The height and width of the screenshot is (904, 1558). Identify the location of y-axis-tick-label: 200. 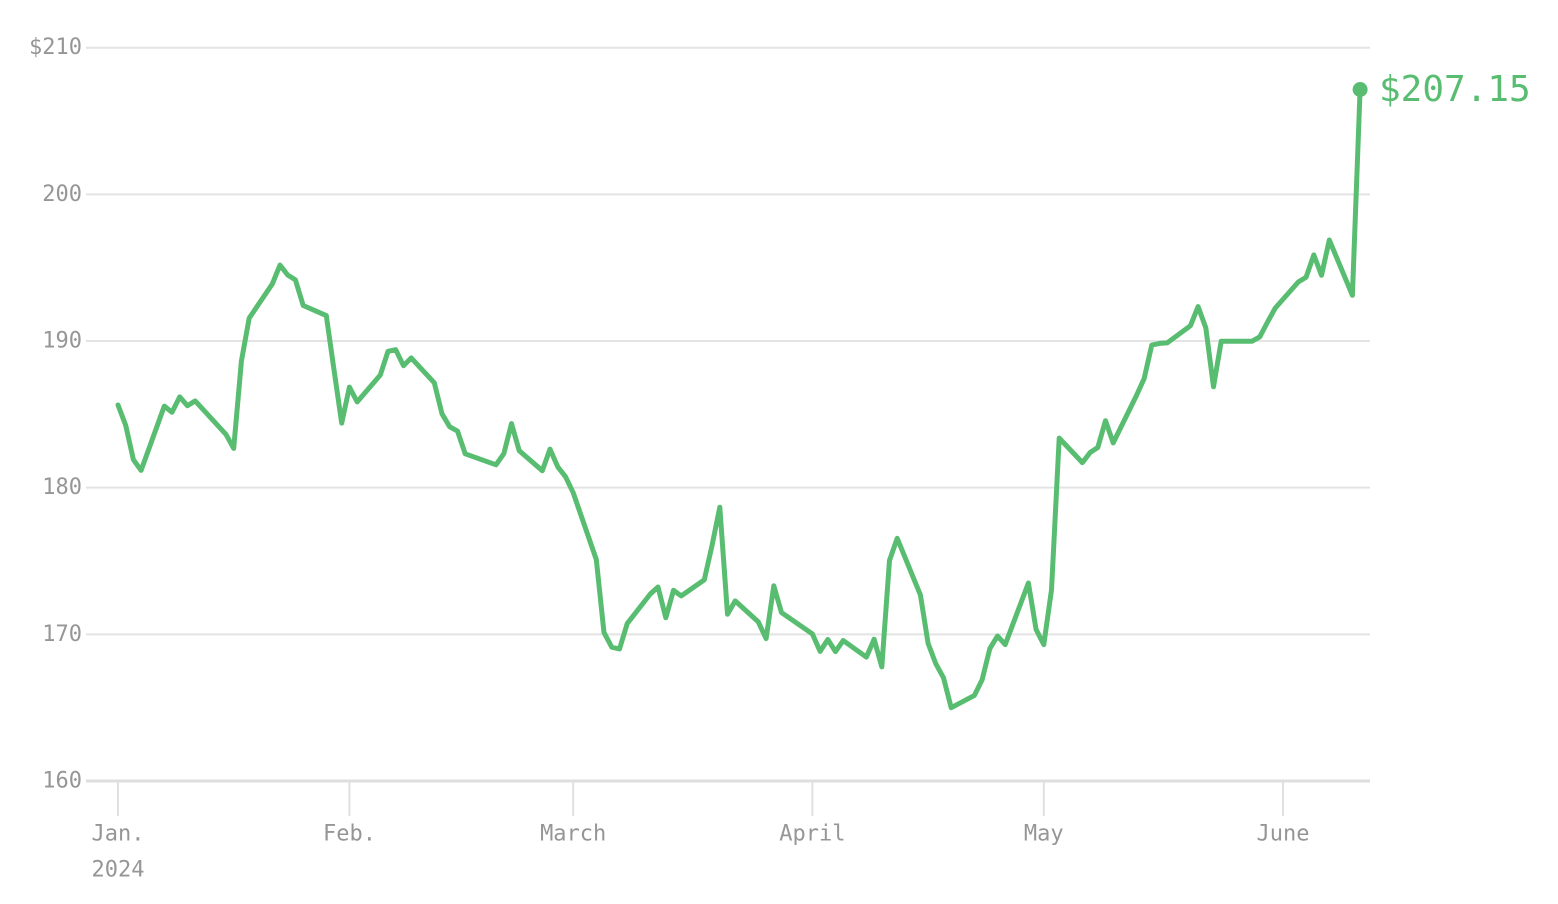
(62, 194).